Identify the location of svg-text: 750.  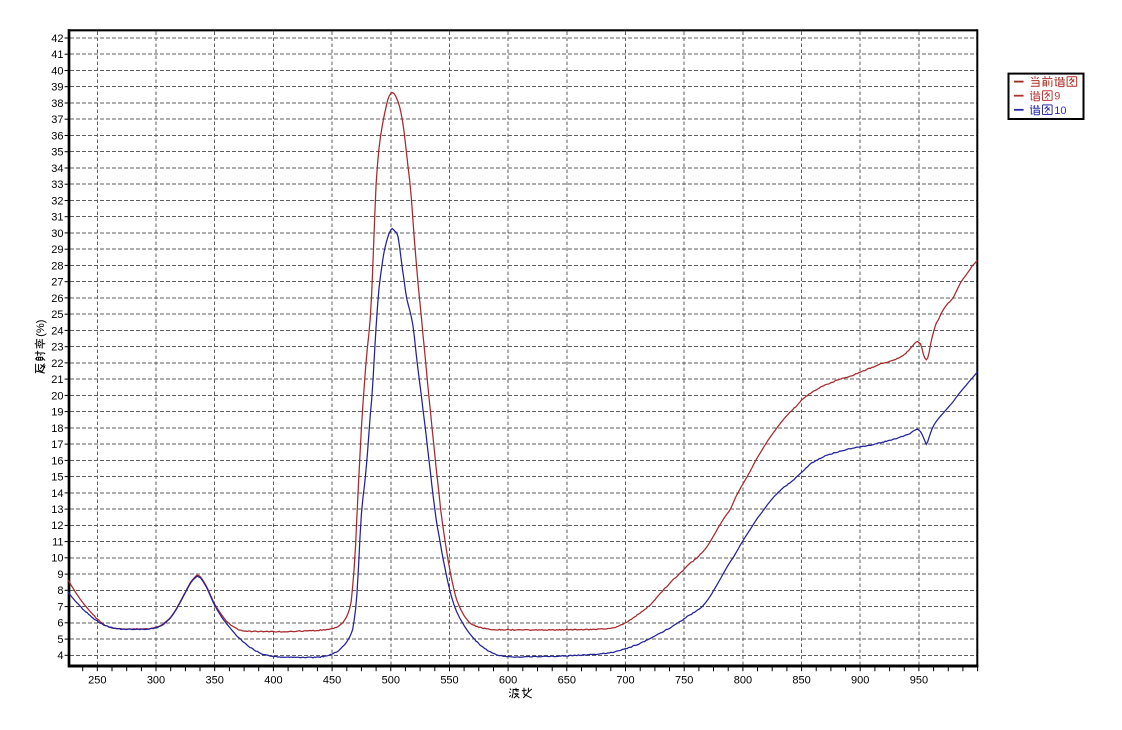
(684, 681).